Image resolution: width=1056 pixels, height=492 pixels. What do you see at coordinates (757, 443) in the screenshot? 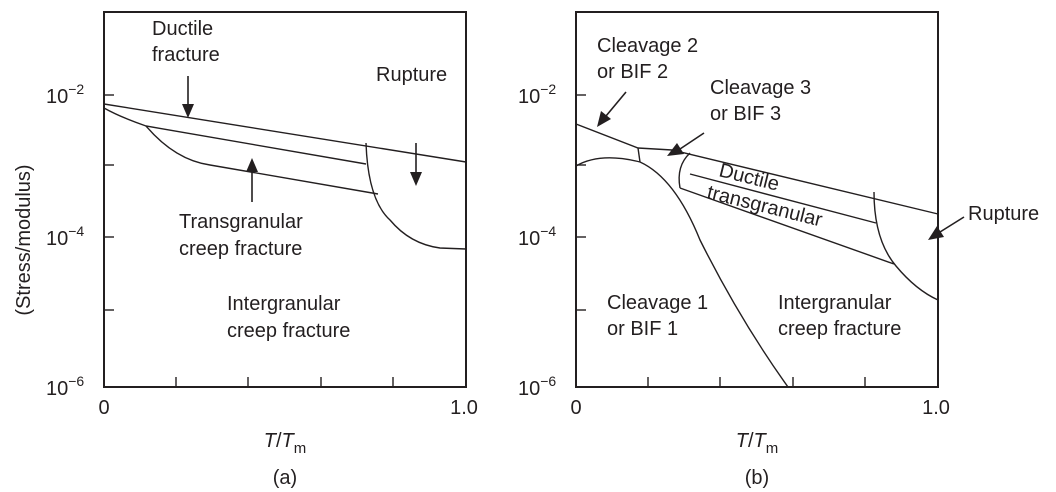
I see `panel-b-x-axis-title: T/Tm` at bounding box center [757, 443].